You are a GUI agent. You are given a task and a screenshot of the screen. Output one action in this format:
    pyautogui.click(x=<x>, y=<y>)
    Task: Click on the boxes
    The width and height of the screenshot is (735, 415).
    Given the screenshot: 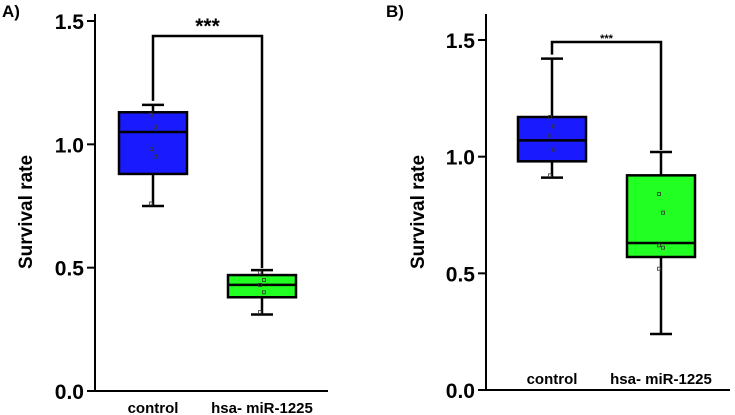 What is the action you would take?
    pyautogui.click(x=207, y=209)
    